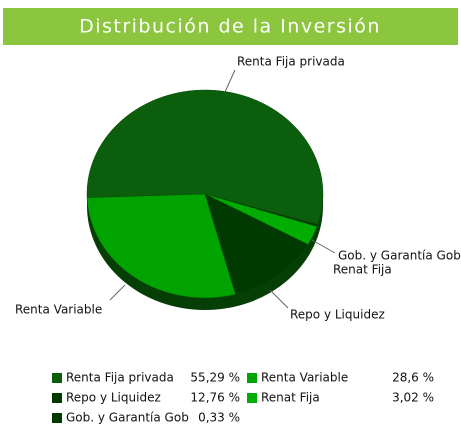 The image size is (461, 429). Describe the element at coordinates (337, 315) in the screenshot. I see `slice-label: Repo y Liquidez` at that location.